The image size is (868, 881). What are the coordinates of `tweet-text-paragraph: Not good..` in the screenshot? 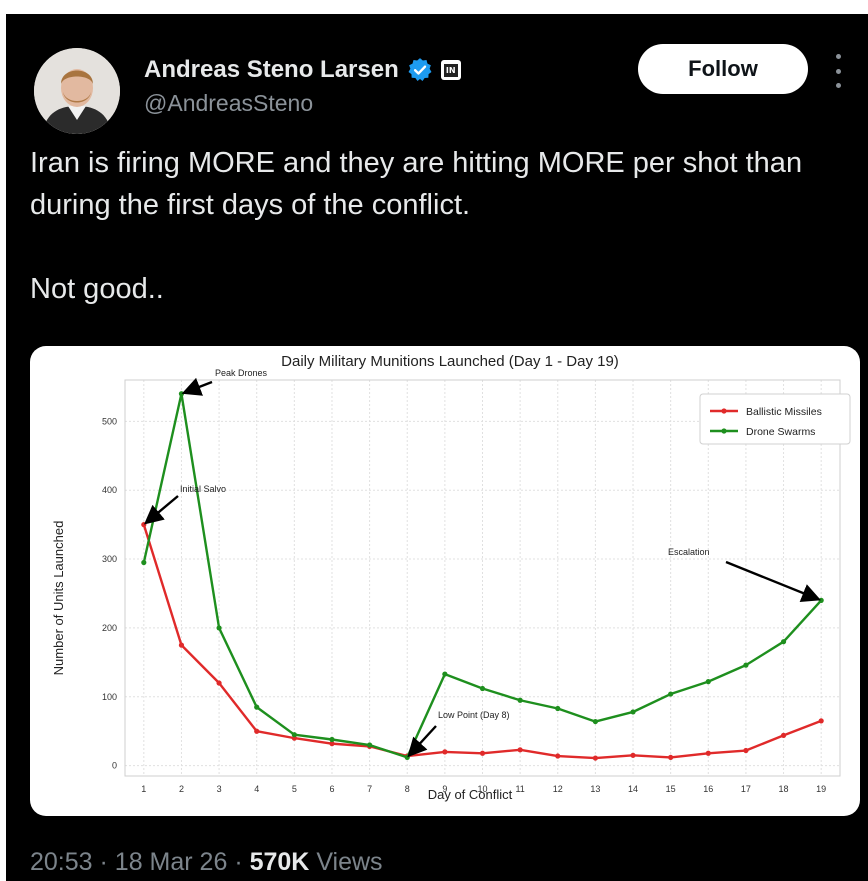 It's located at (97, 289).